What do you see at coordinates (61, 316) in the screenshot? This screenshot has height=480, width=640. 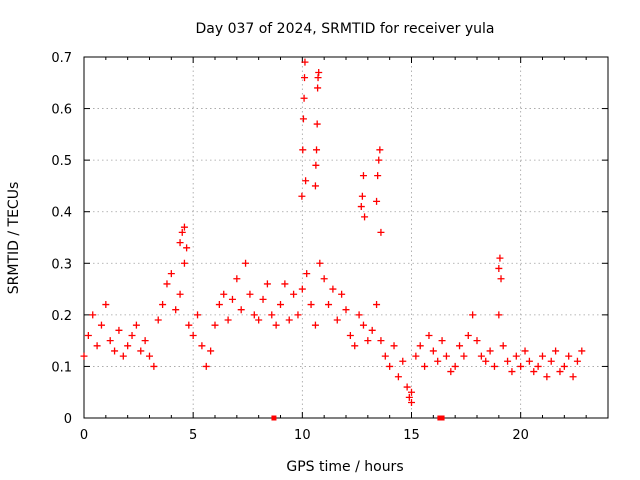 I see `y-tick-label: 0.2` at bounding box center [61, 316].